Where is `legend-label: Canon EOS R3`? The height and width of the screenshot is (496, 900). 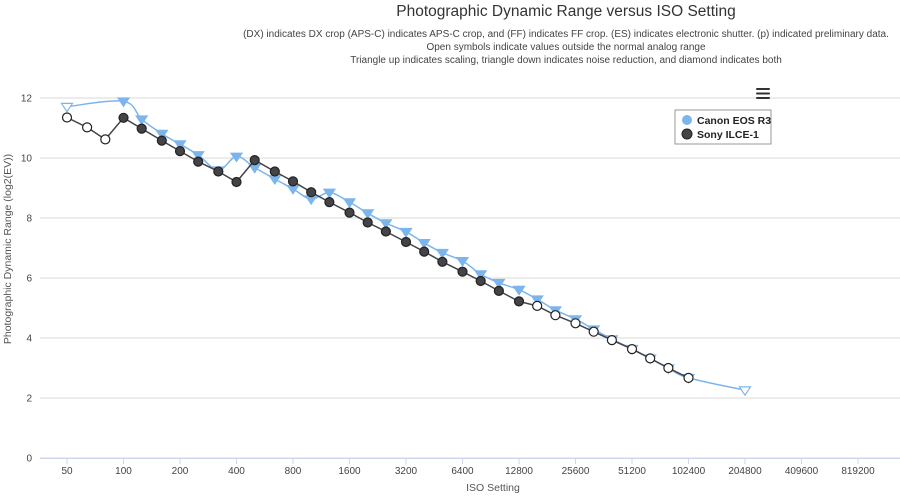
legend-label: Canon EOS R3 is located at coordinates (734, 121).